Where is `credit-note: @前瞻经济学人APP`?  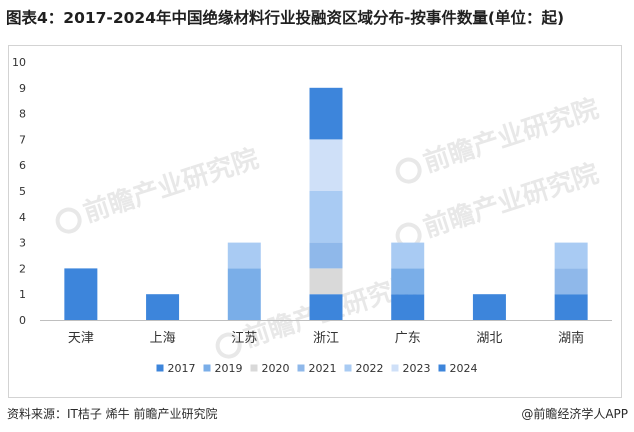
credit-note: @前瞻经济学人APP is located at coordinates (574, 414).